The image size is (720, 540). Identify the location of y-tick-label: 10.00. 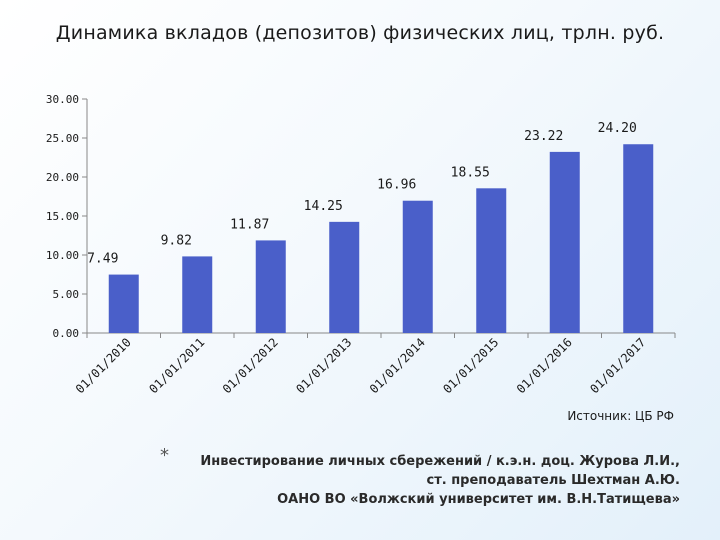
(62, 255).